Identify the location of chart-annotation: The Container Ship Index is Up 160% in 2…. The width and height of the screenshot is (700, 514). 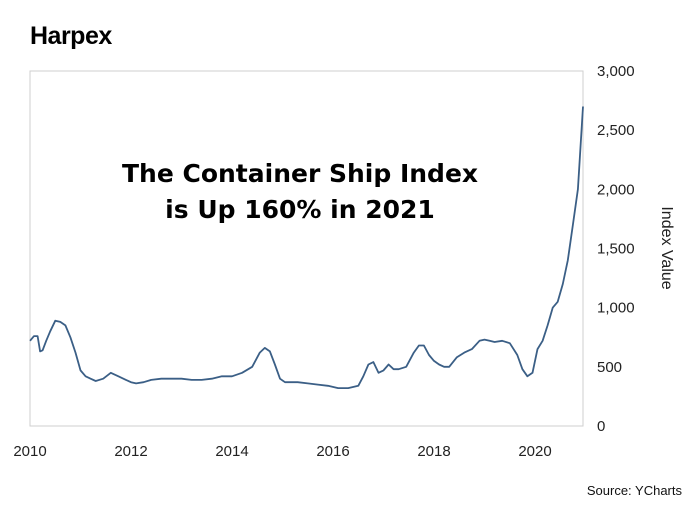
(300, 192).